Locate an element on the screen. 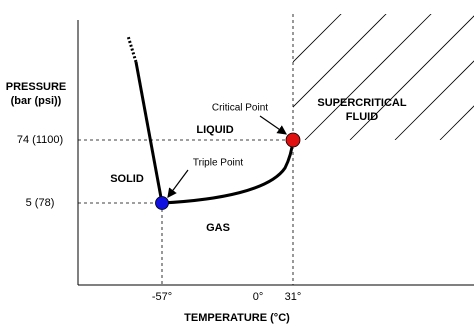 The height and width of the screenshot is (329, 474). y-tick-label: 5 (78) is located at coordinates (40, 203).